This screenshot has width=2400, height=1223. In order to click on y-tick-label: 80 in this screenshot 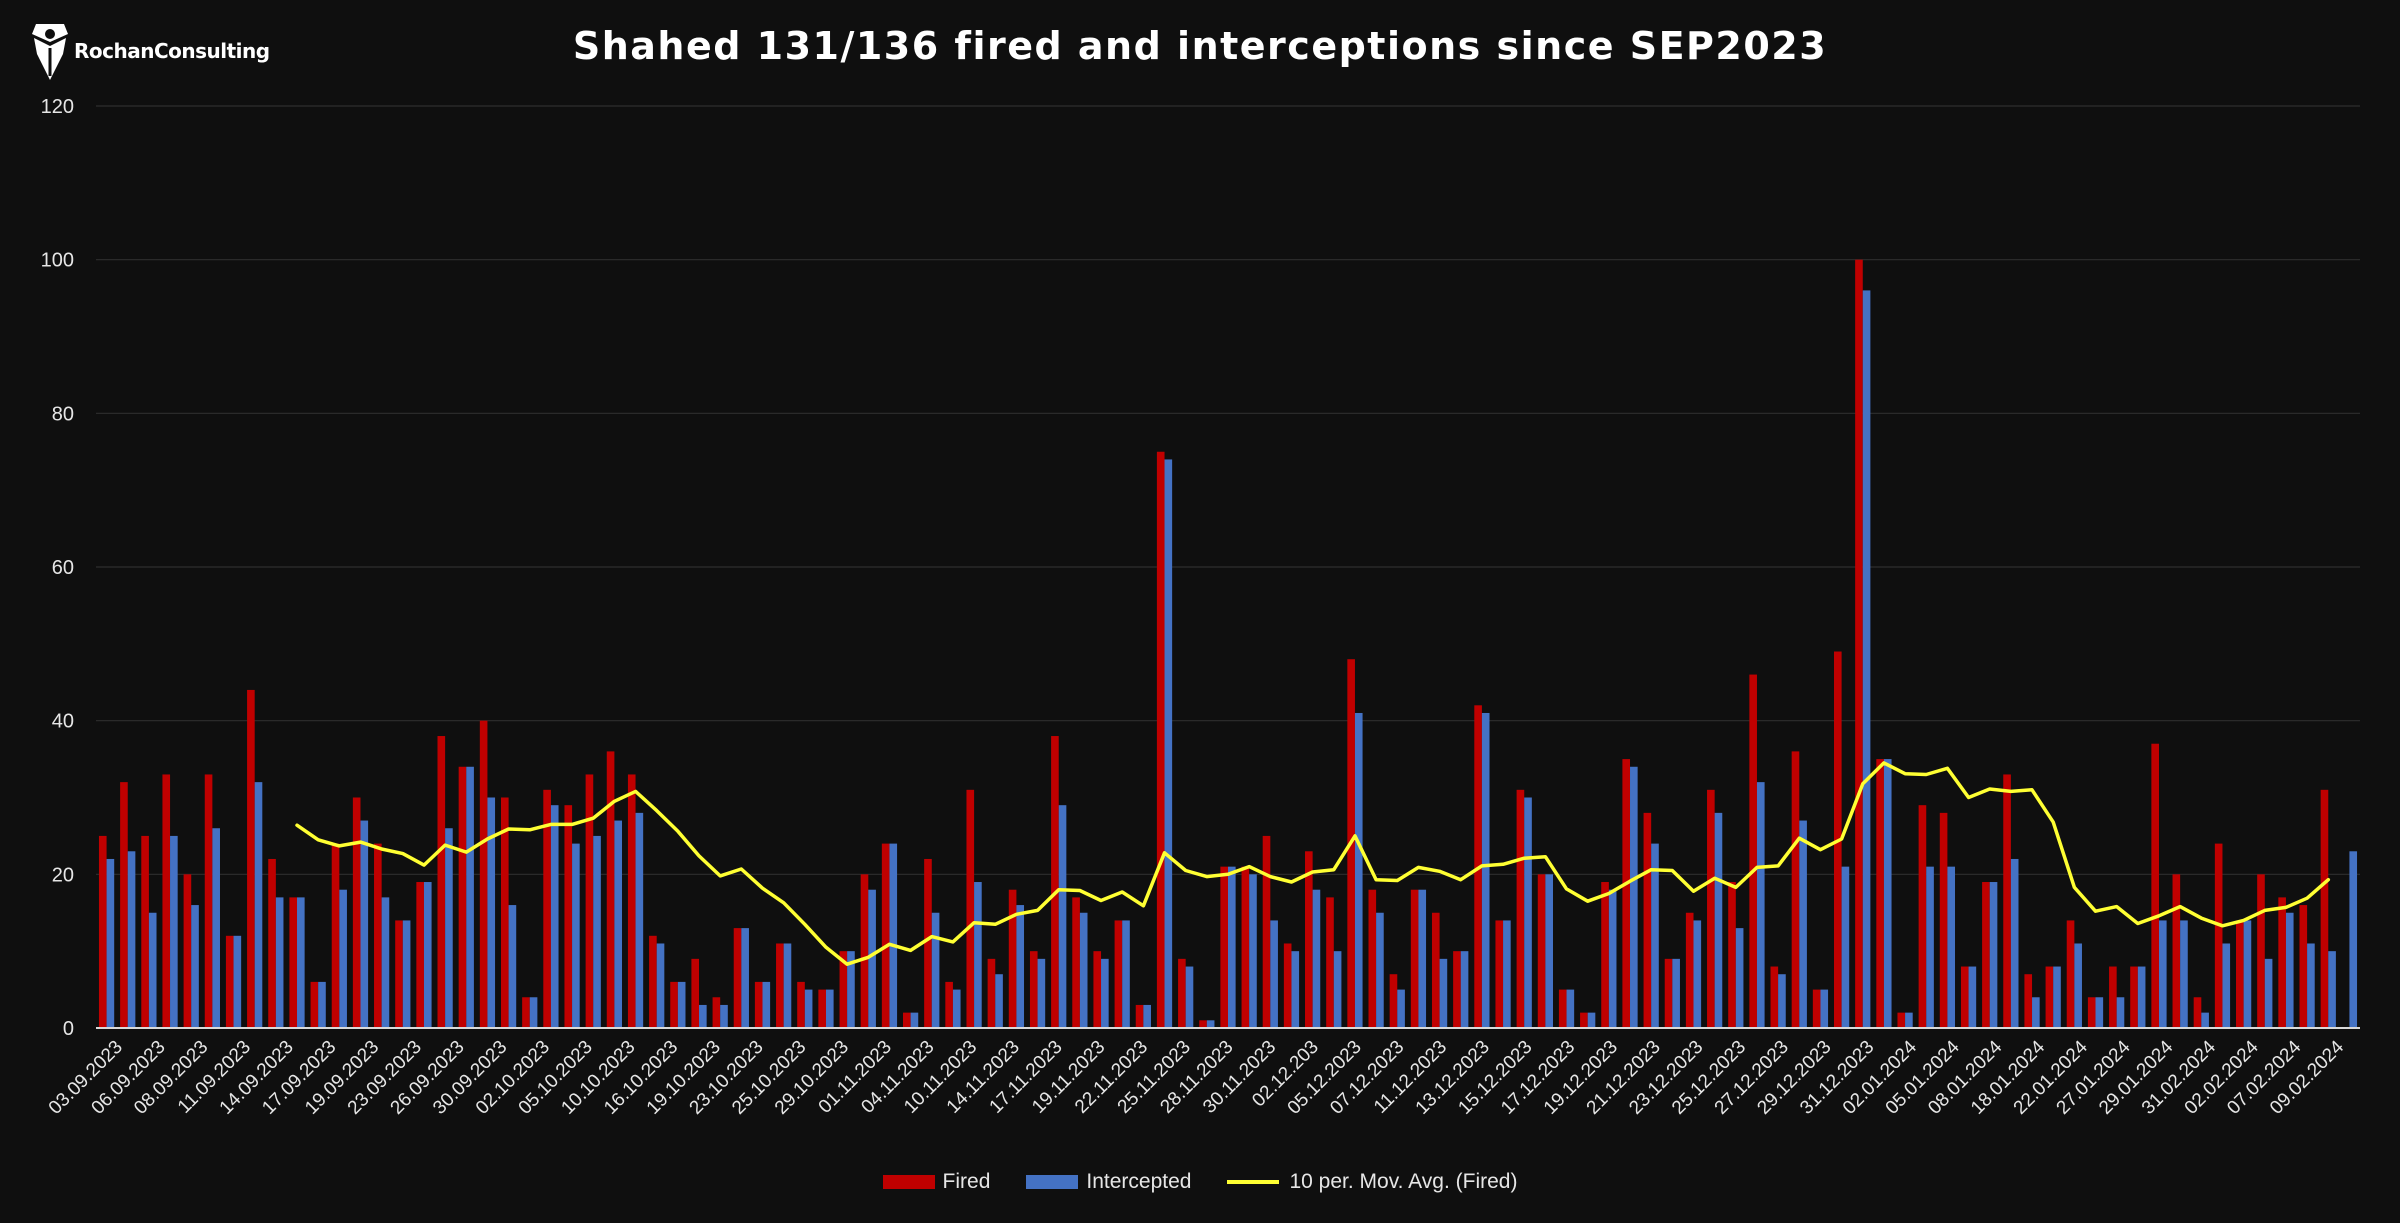, I will do `click(63, 414)`.